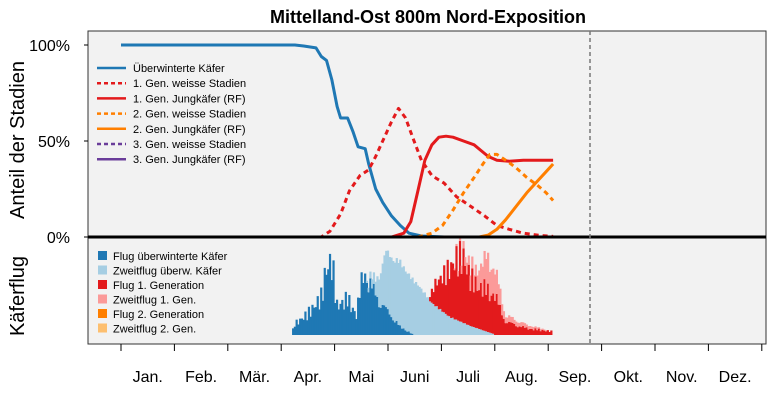 Image resolution: width=770 pixels, height=410 pixels. What do you see at coordinates (154, 301) in the screenshot?
I see `legend-bar-label: Zweitflug 1. Gen.` at bounding box center [154, 301].